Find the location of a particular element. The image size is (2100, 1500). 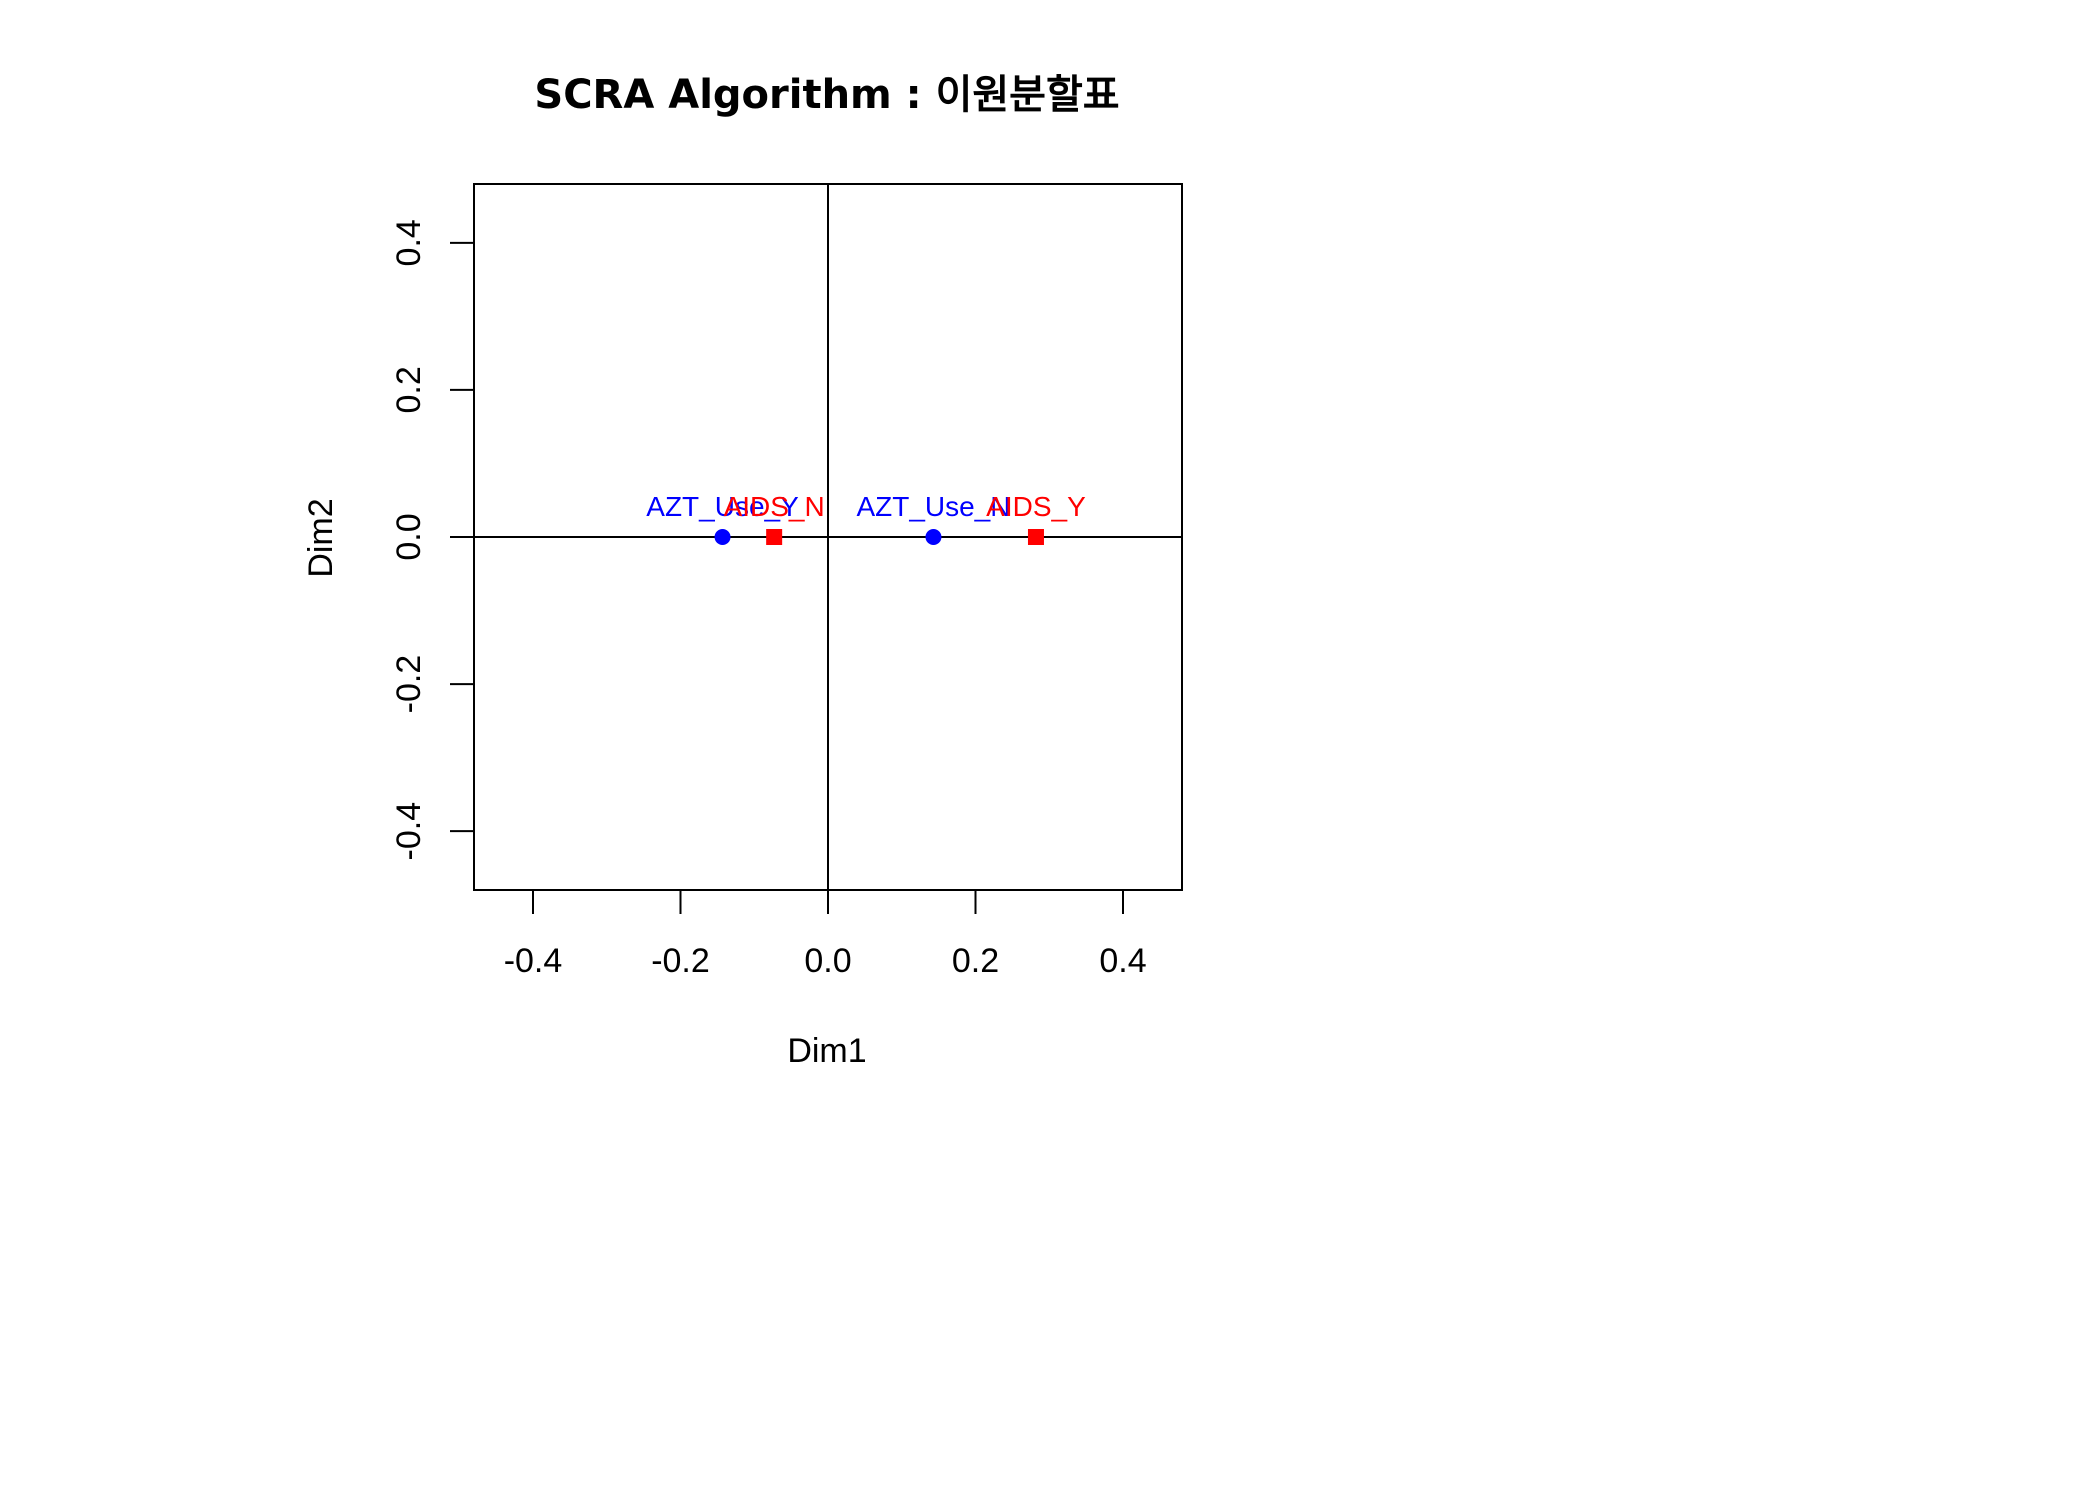

x-axis: -0.4 -0.2 0.0 0.2 0.4 is located at coordinates (825, 934).